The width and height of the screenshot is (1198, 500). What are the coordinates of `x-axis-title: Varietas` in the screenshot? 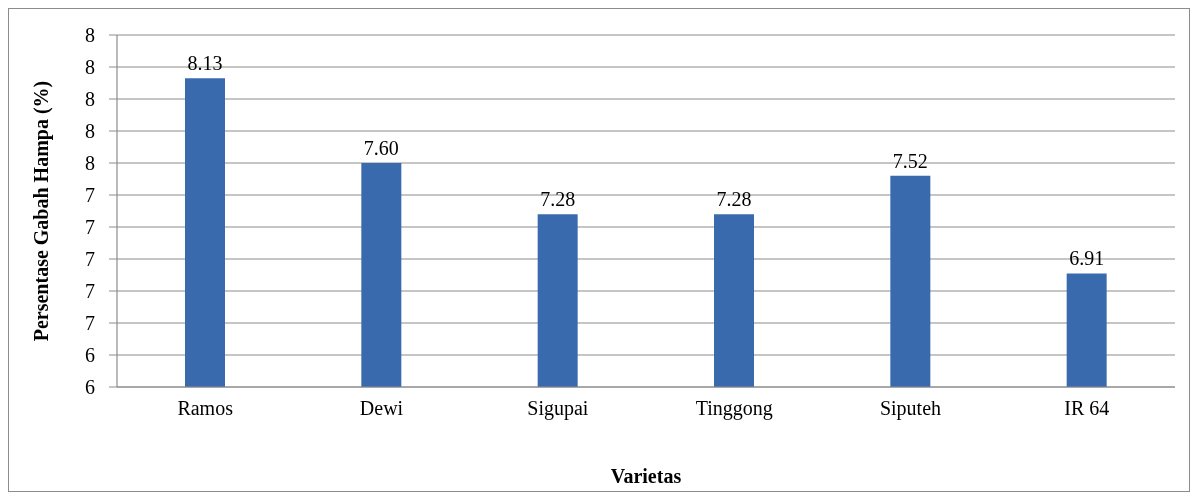 It's located at (646, 476).